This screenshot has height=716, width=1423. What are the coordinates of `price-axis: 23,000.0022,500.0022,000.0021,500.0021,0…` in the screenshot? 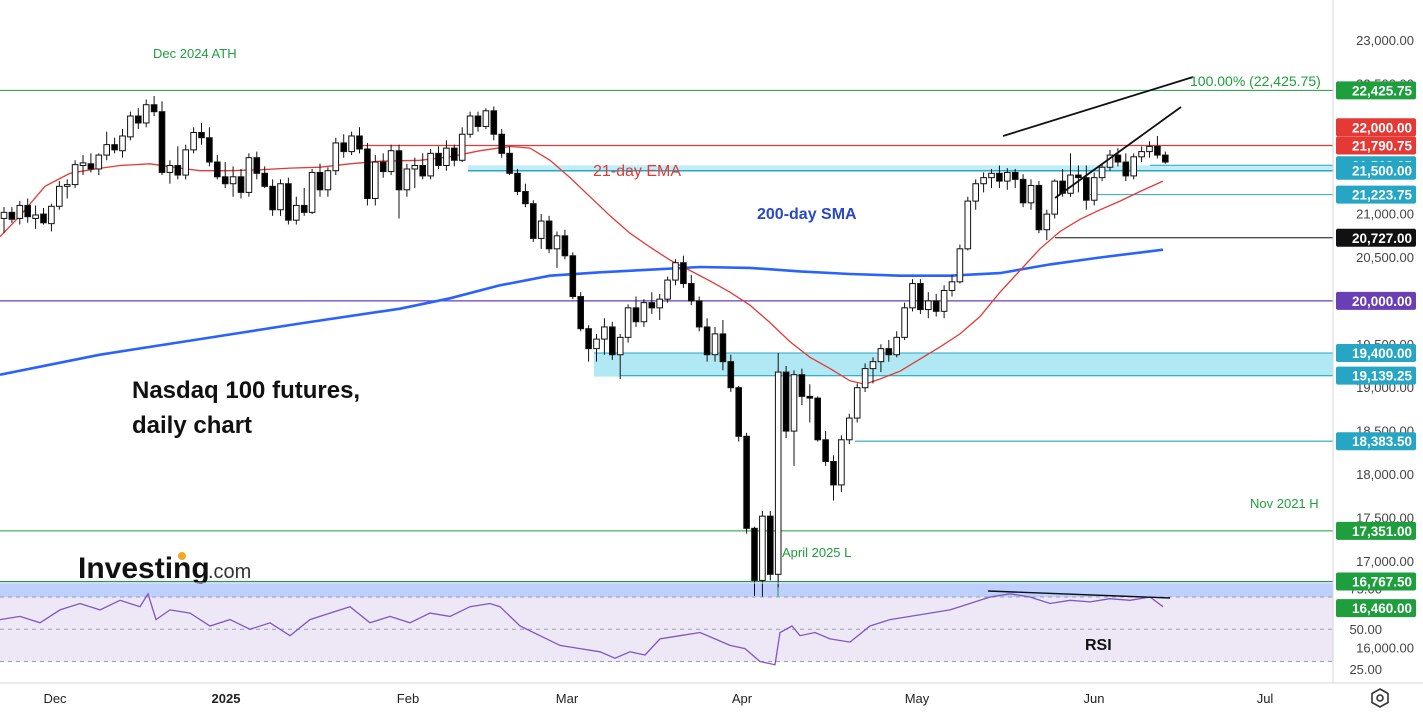 It's located at (1377, 341).